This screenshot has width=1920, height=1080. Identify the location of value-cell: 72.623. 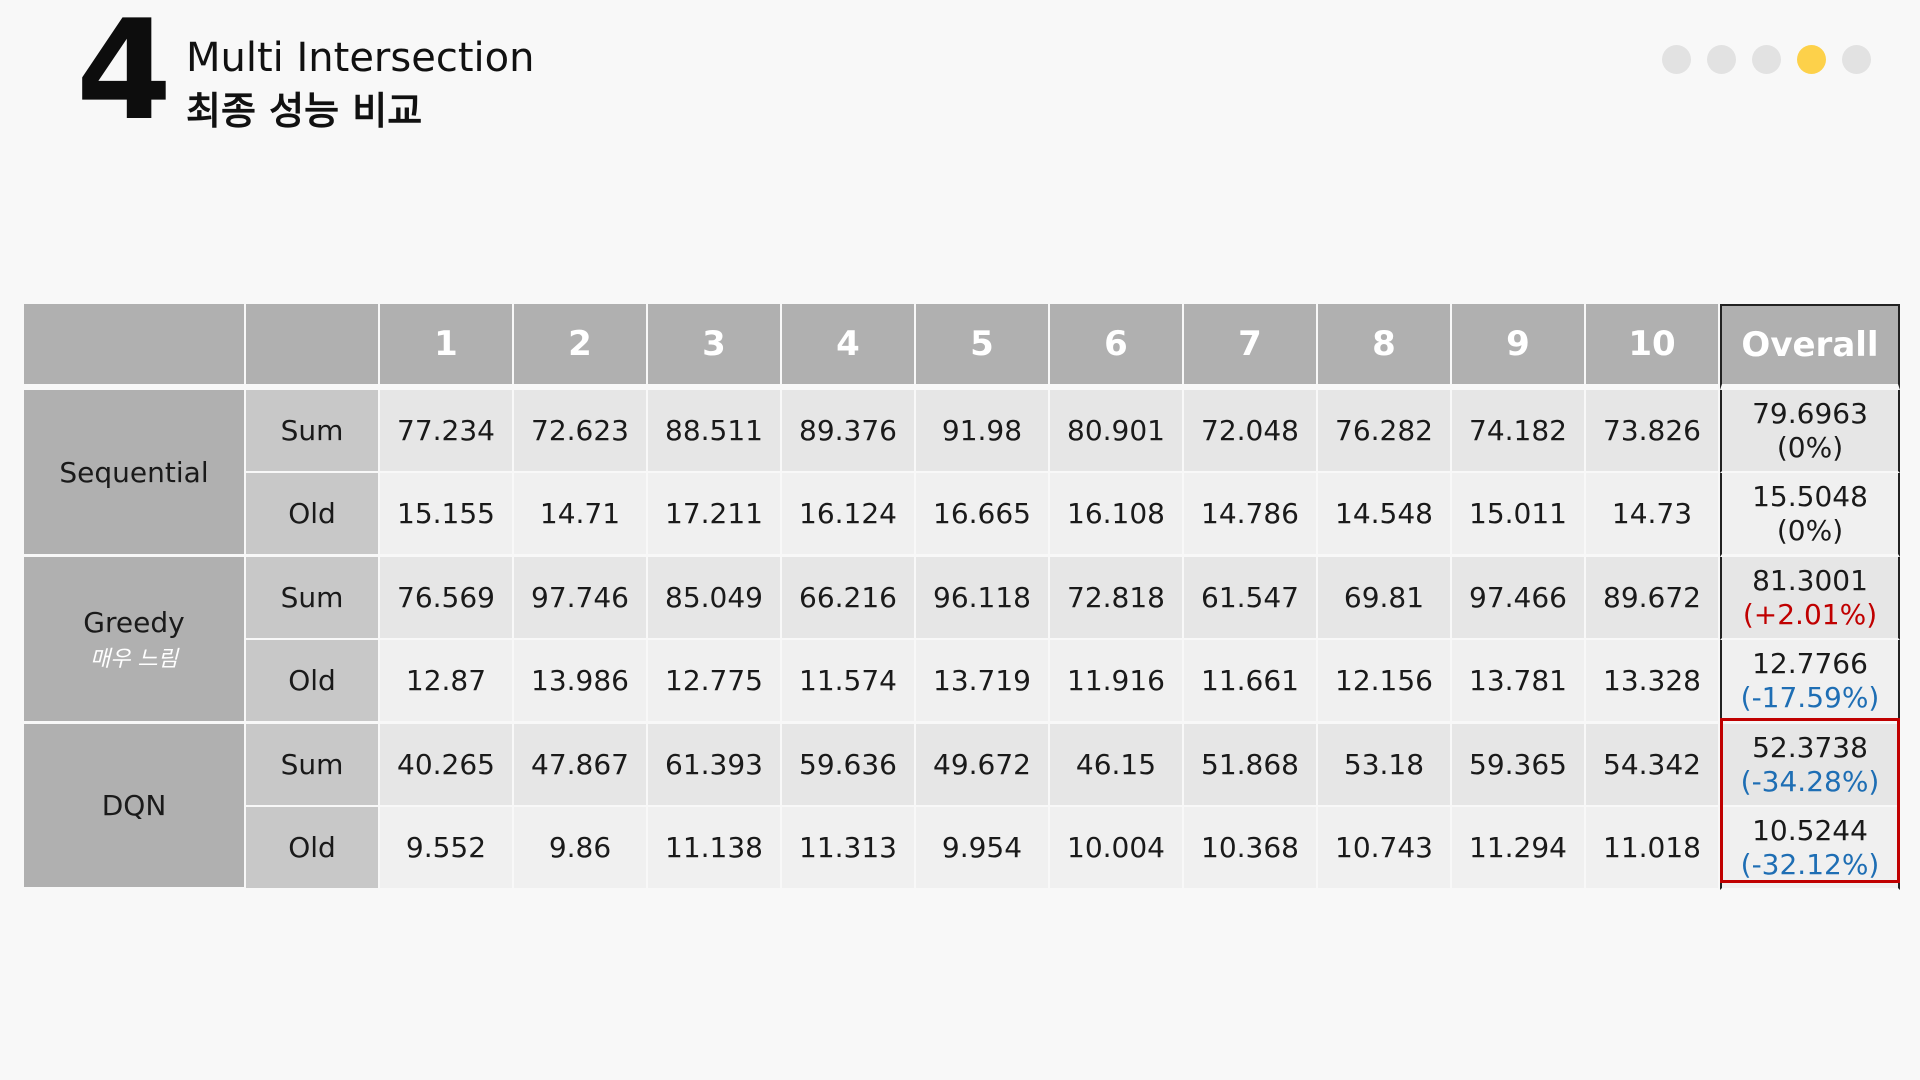
(581, 431).